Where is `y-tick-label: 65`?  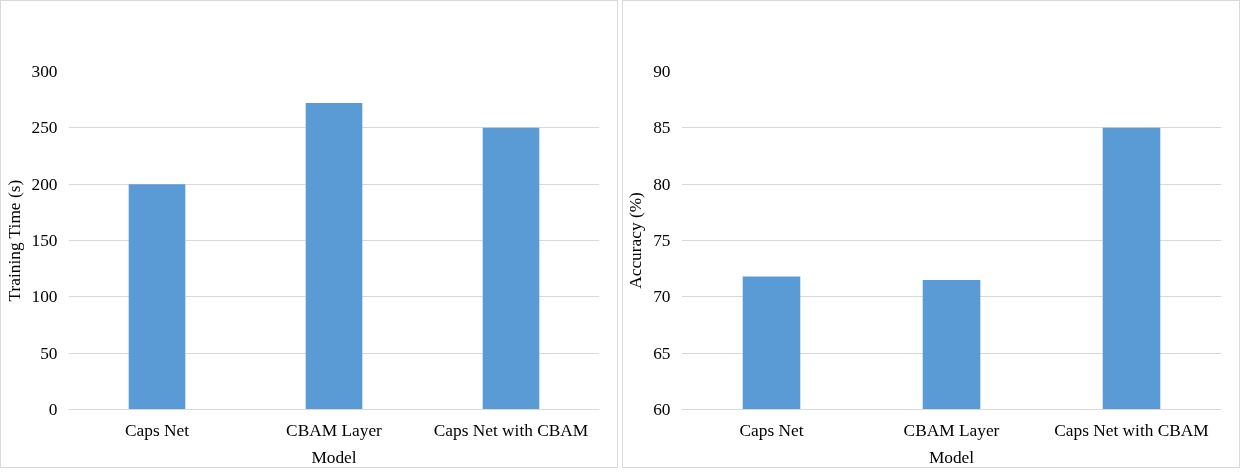 y-tick-label: 65 is located at coordinates (662, 353).